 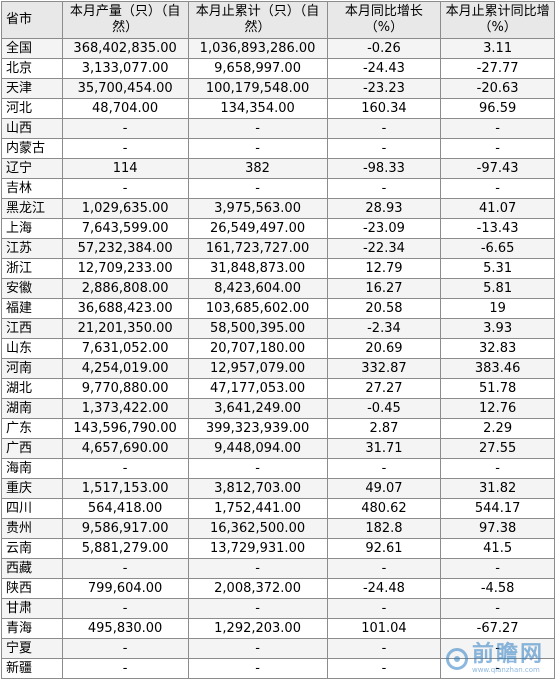 I want to click on month-yoy-cell: -24.43, so click(x=384, y=68).